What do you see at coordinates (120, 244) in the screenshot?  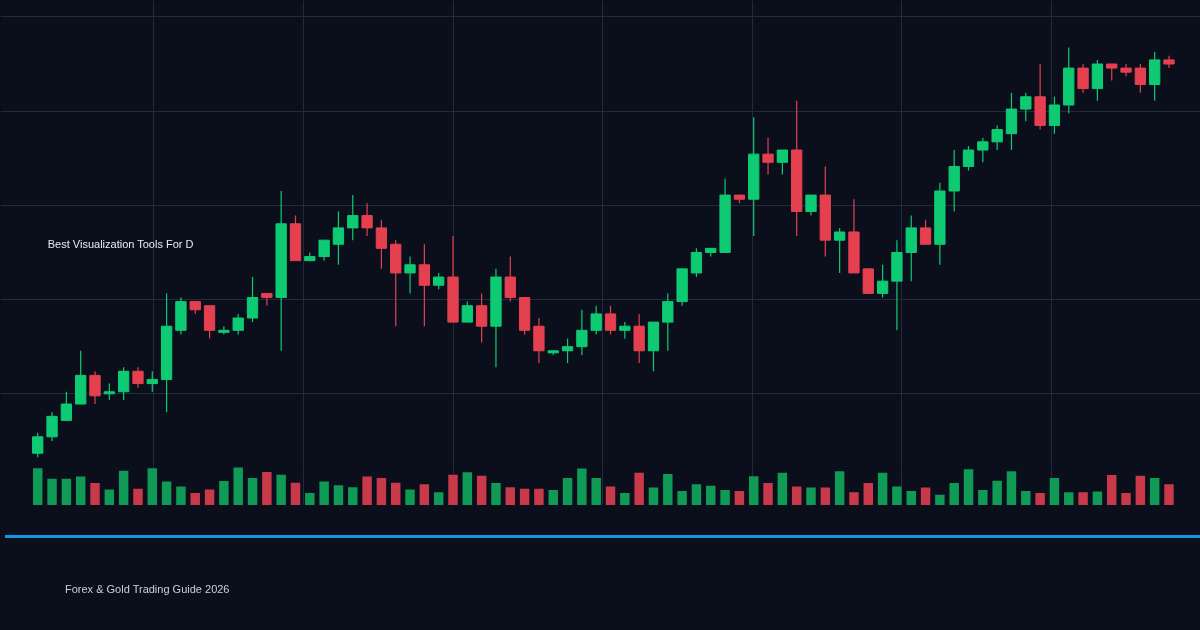 I see `annotation: Best Visualization Tools For D` at bounding box center [120, 244].